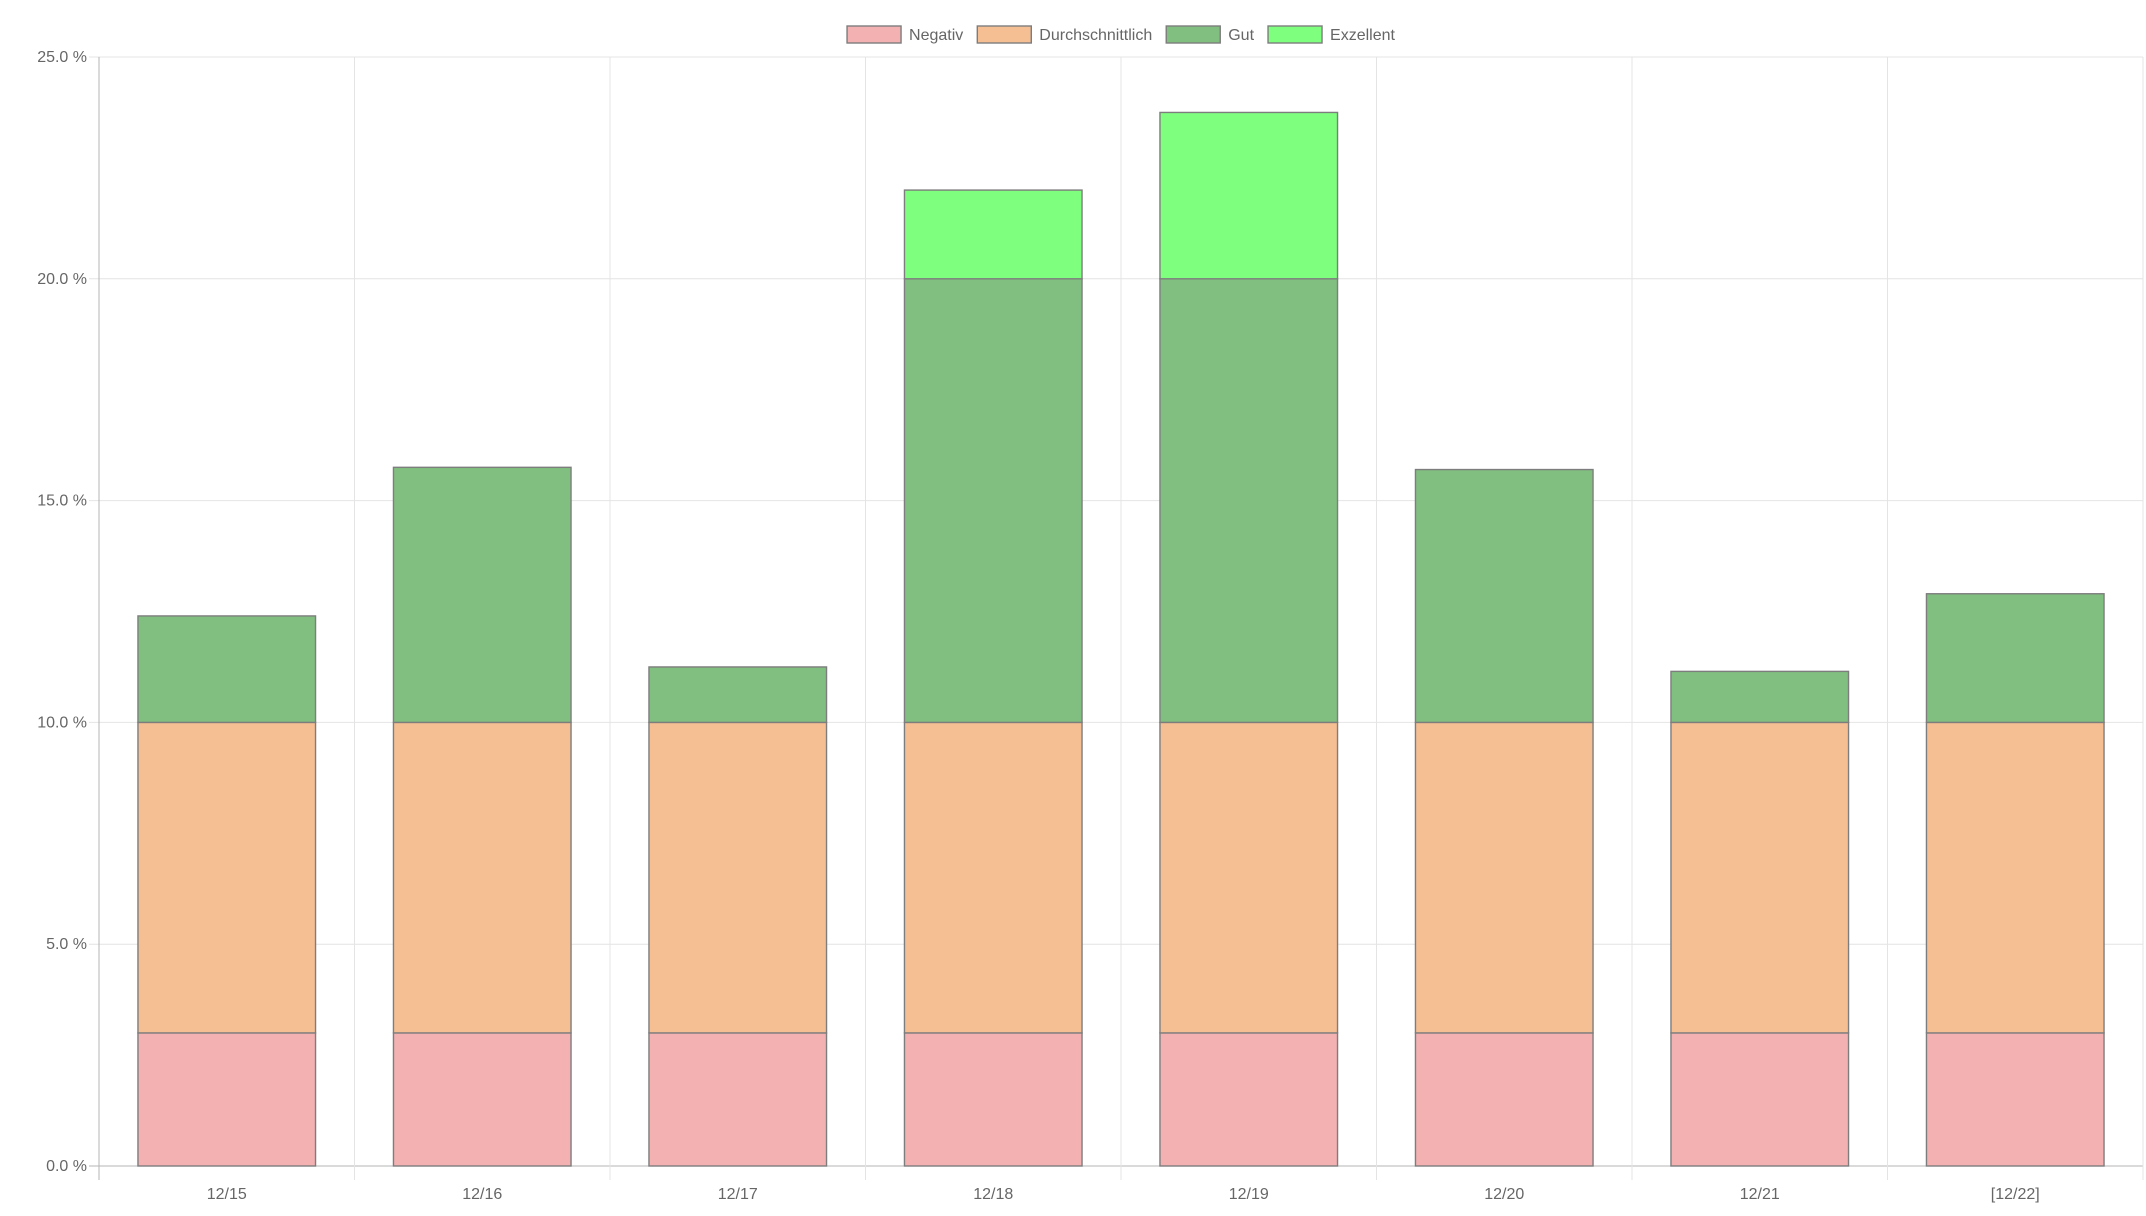 This screenshot has height=1216, width=2146. Describe the element at coordinates (227, 1194) in the screenshot. I see `x-tick-label: 12/15` at that location.